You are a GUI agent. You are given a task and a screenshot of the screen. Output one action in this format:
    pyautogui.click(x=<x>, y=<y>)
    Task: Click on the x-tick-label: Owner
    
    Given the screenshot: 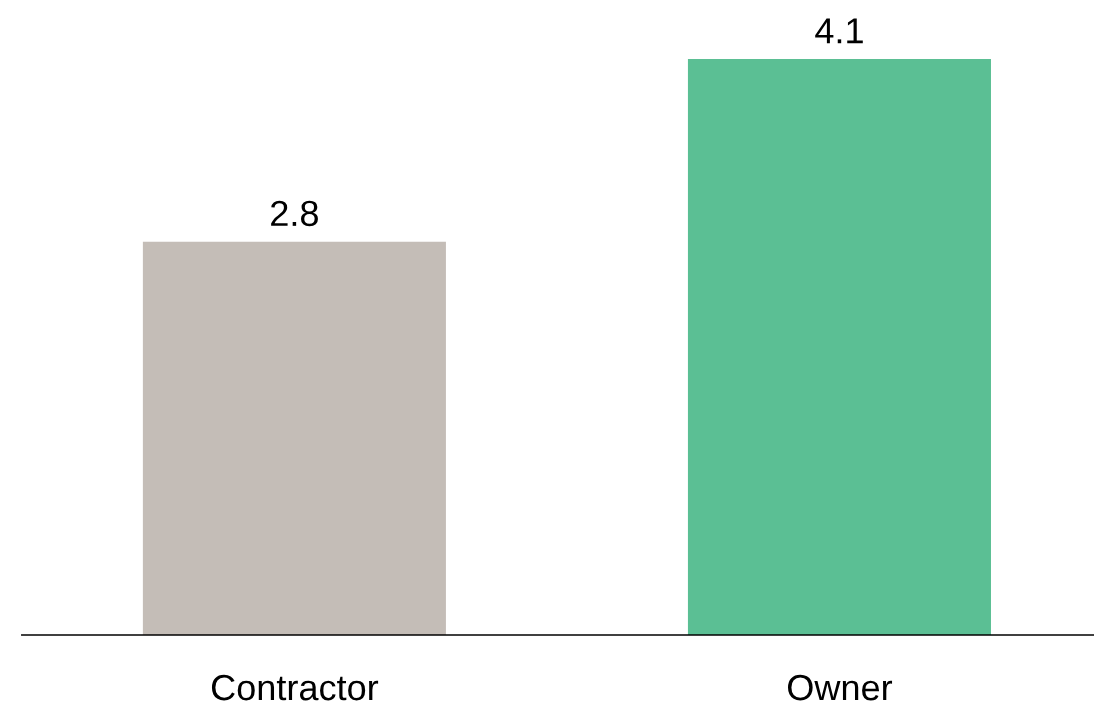 What is the action you would take?
    pyautogui.click(x=840, y=687)
    